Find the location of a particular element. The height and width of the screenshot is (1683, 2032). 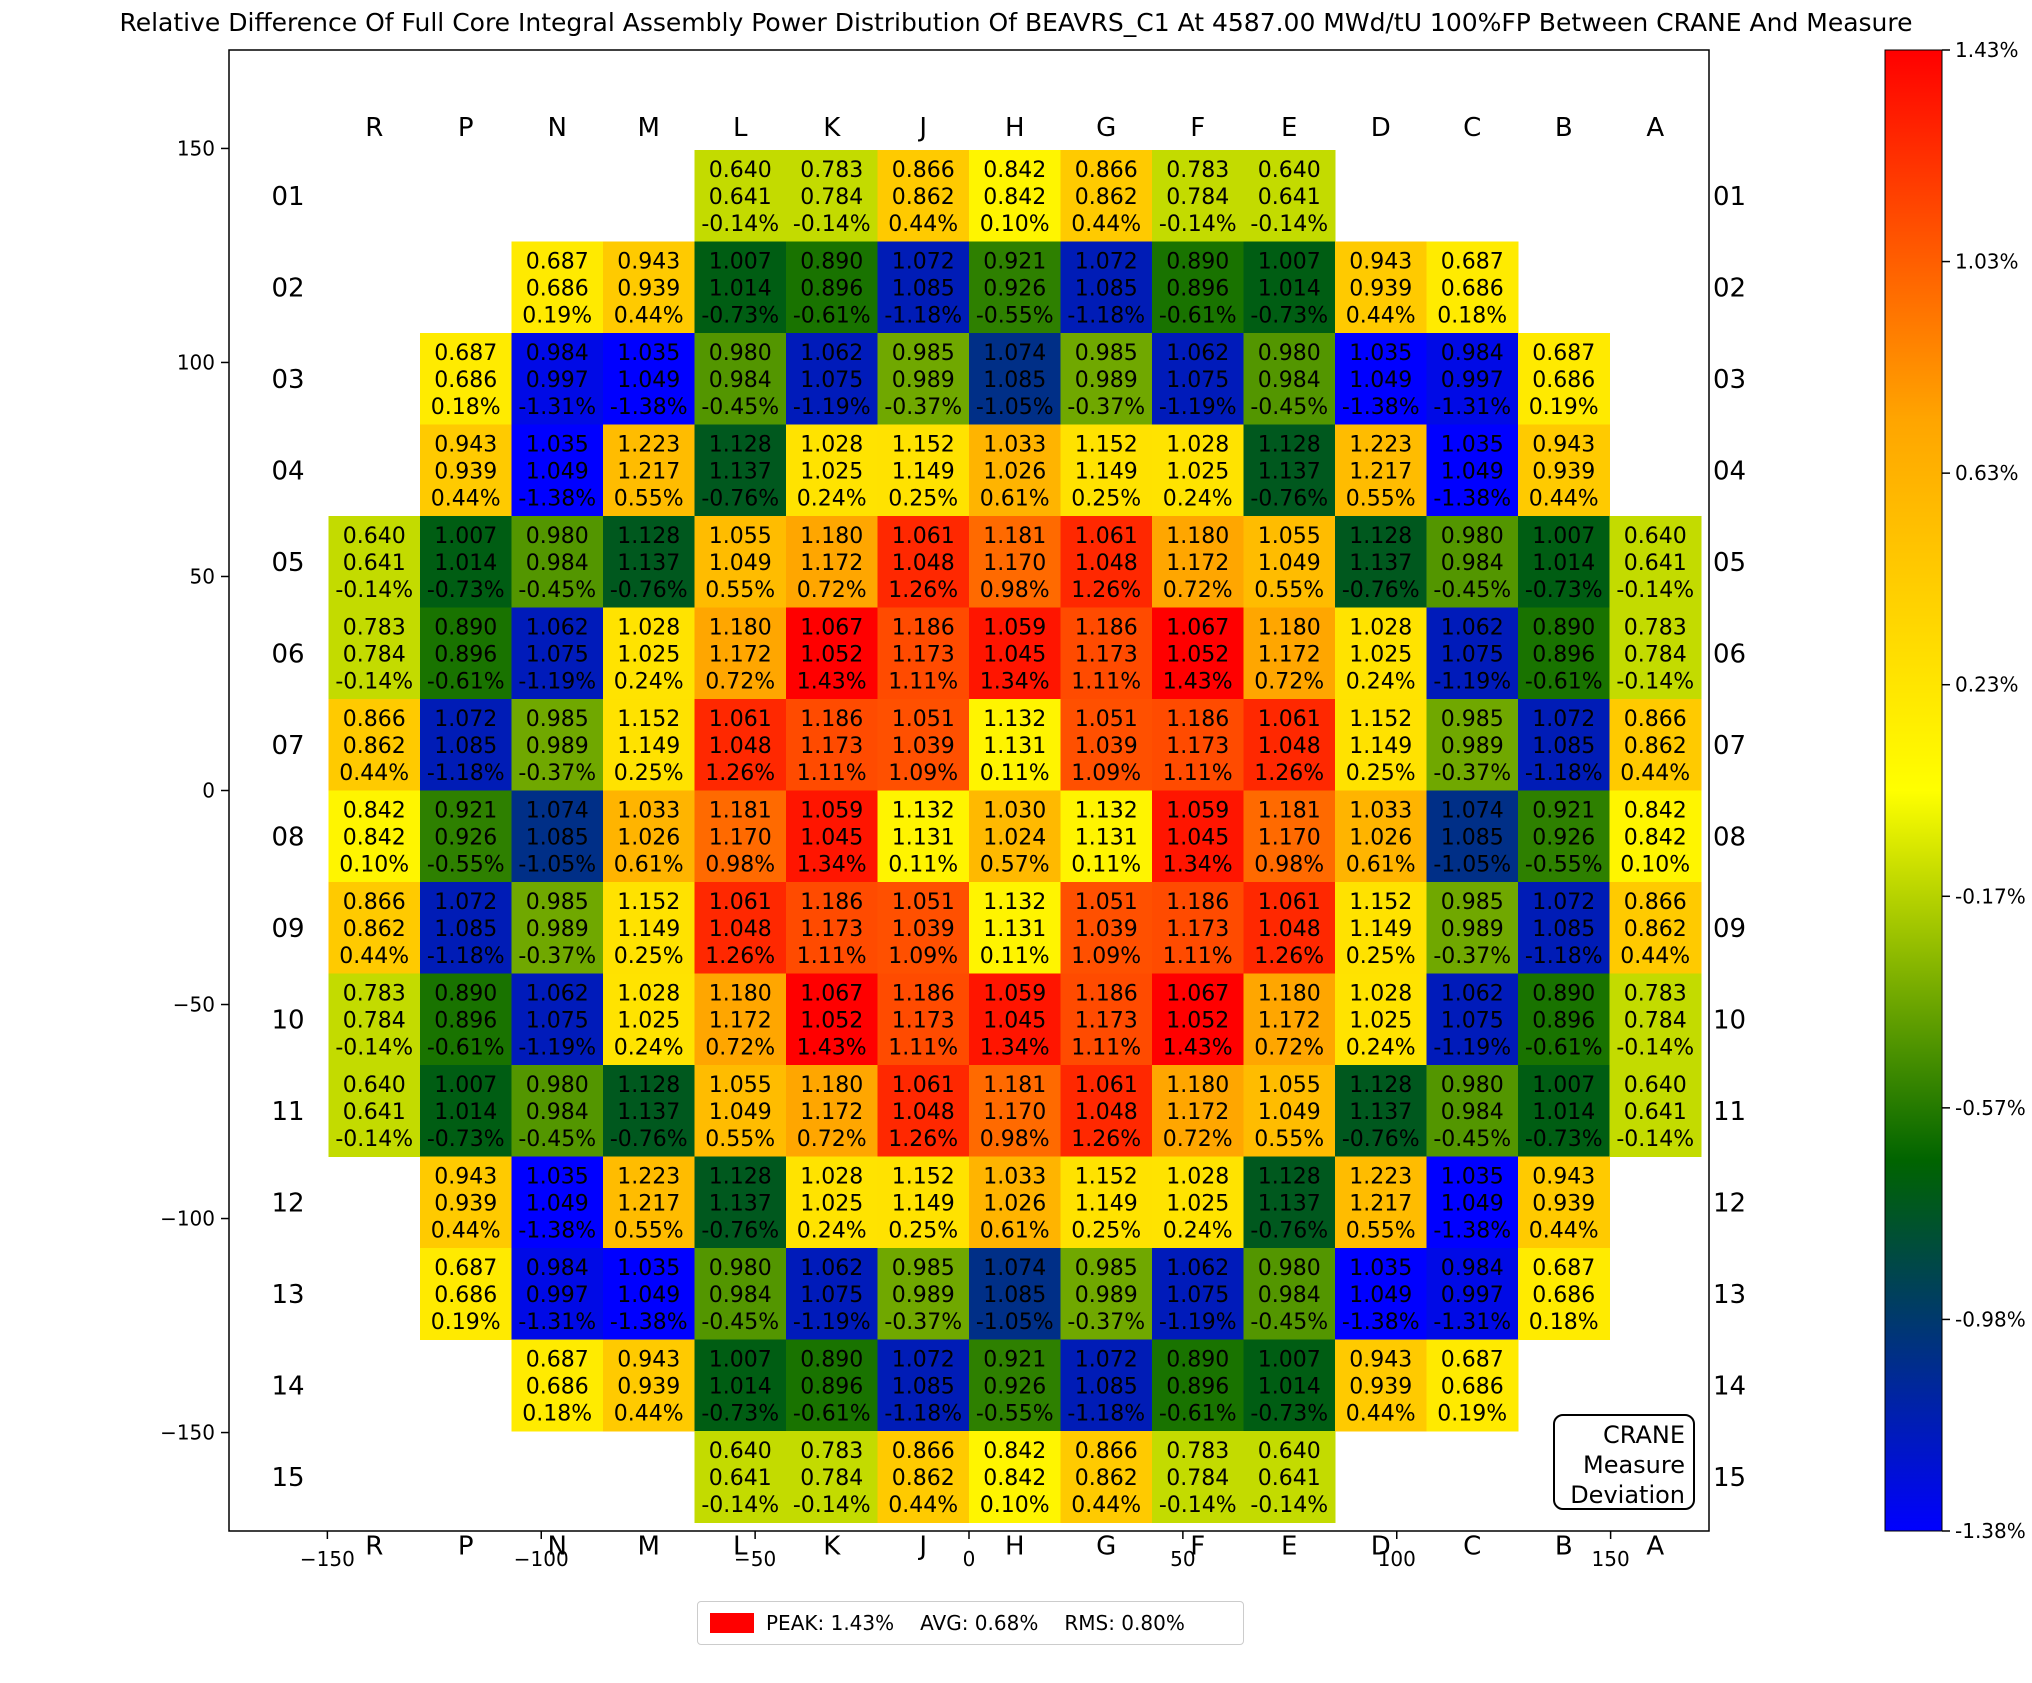

cell-deviation-label: -0.73% is located at coordinates (1289, 316).